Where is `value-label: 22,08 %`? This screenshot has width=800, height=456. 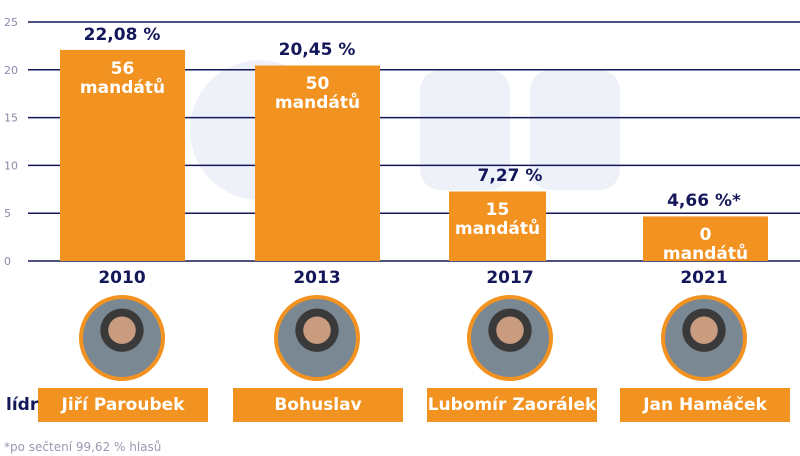 value-label: 22,08 % is located at coordinates (122, 34).